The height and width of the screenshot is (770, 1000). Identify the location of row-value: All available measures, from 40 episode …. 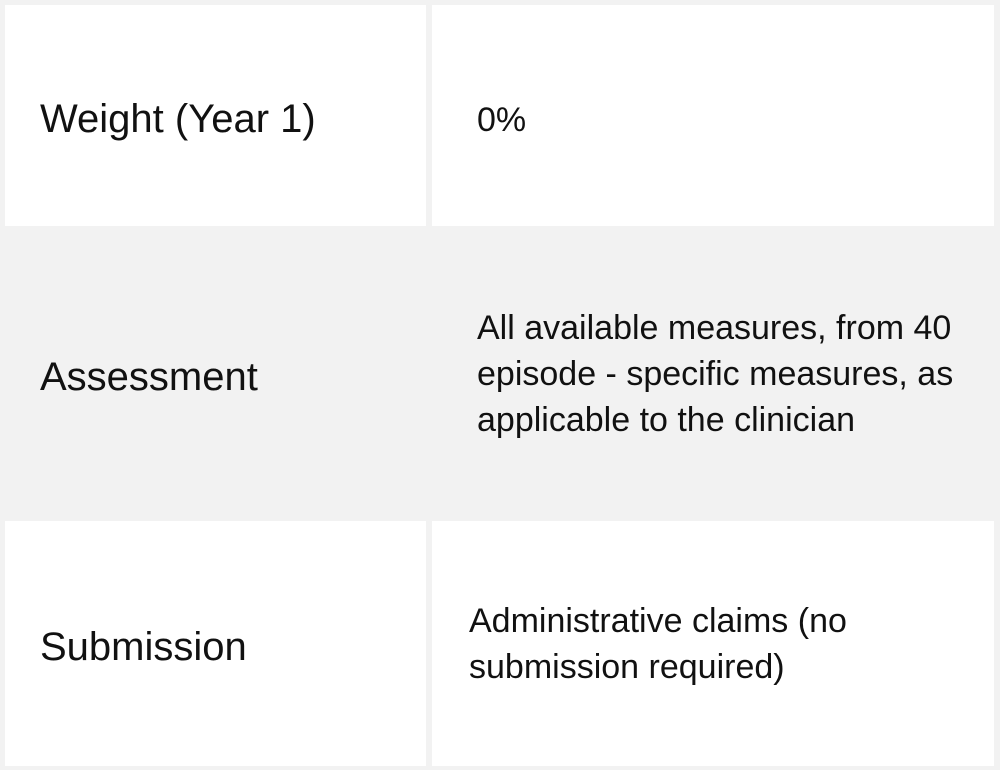
(715, 374).